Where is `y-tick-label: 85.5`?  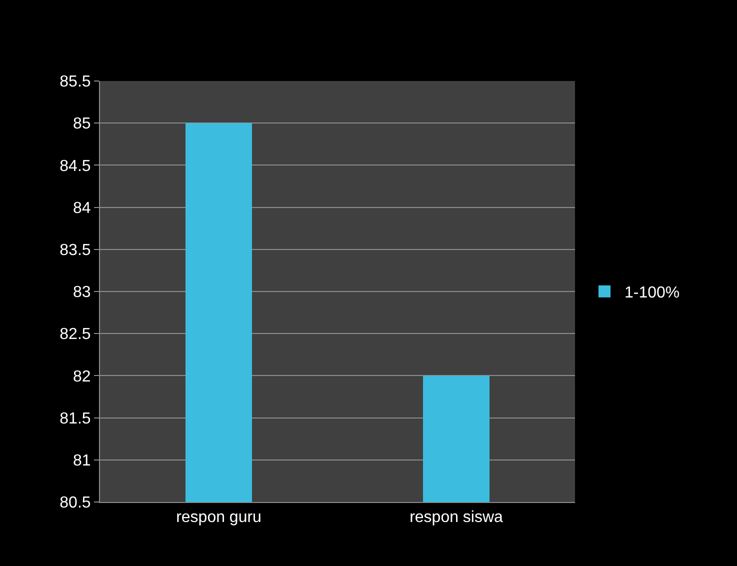
y-tick-label: 85.5 is located at coordinates (75, 82).